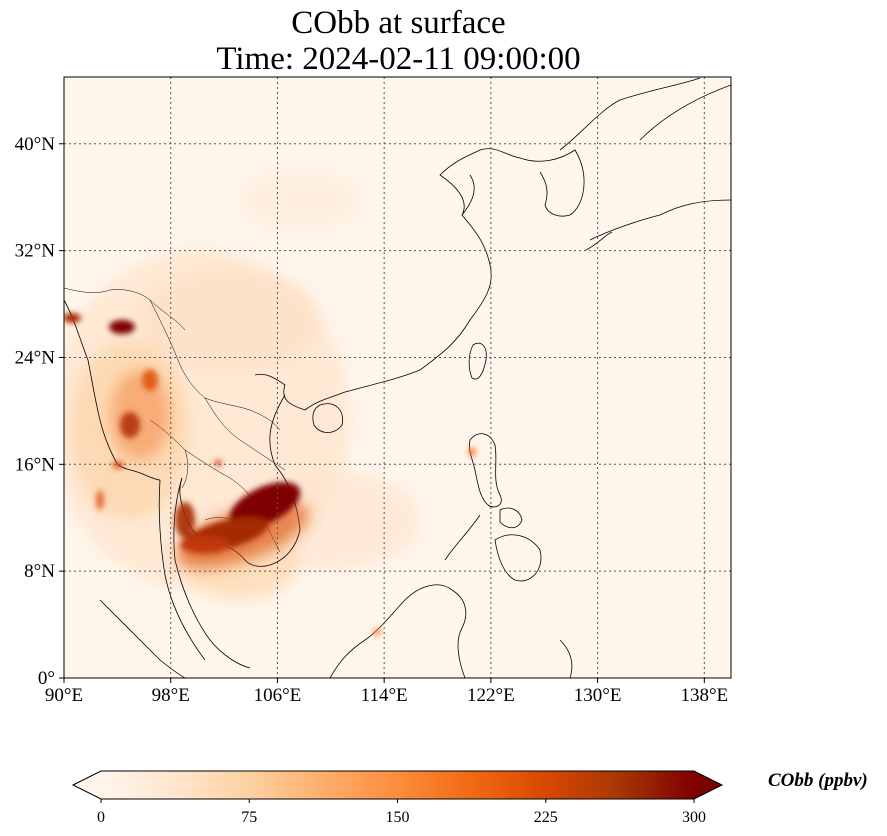 Image resolution: width=887 pixels, height=836 pixels. Describe the element at coordinates (398, 59) in the screenshot. I see `map-time-subtitle: Time: 2024-02-11 09:00:00` at that location.